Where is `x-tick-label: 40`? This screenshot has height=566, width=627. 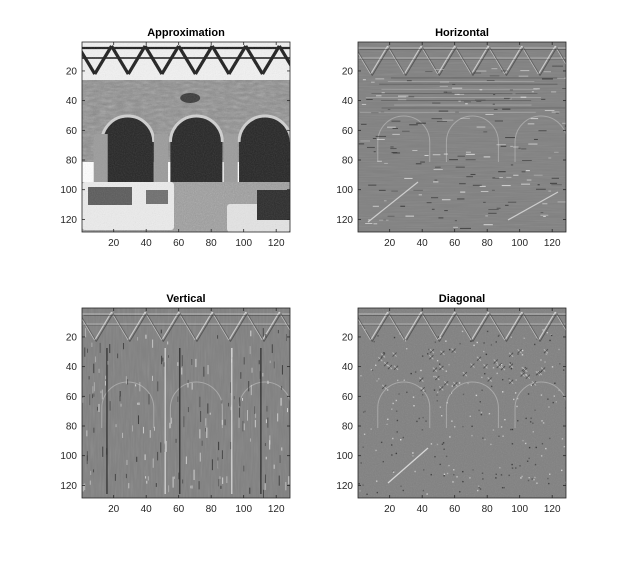 x-tick-label: 40 is located at coordinates (423, 509).